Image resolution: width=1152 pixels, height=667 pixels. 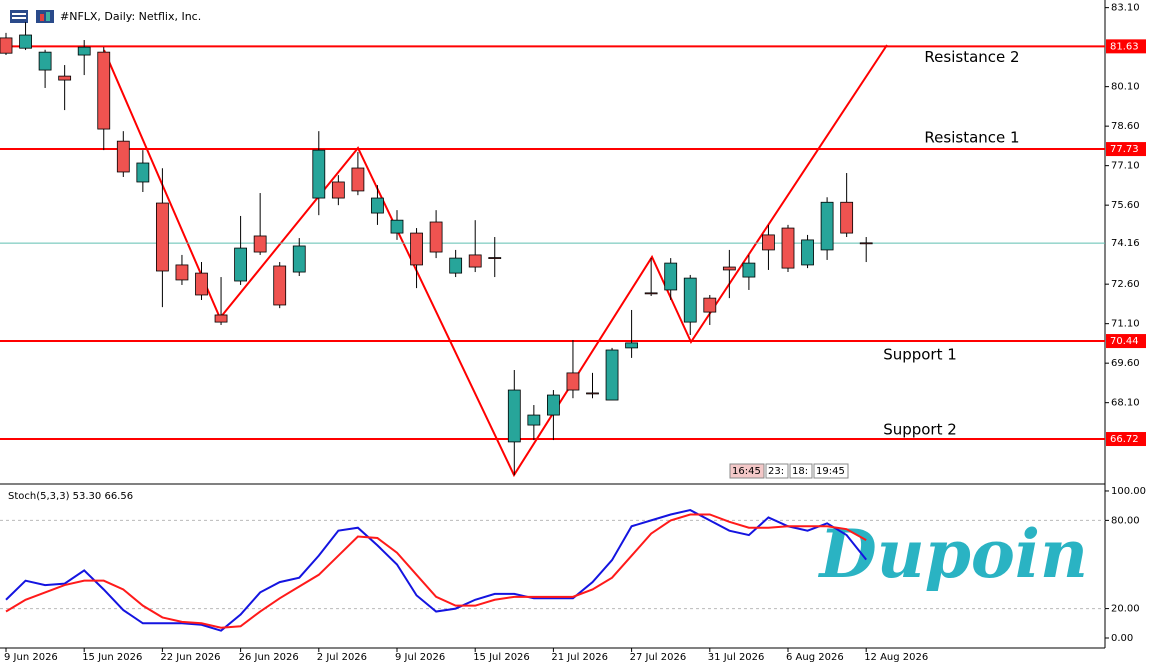 I want to click on current-price-label: 74.16, so click(x=1125, y=243).